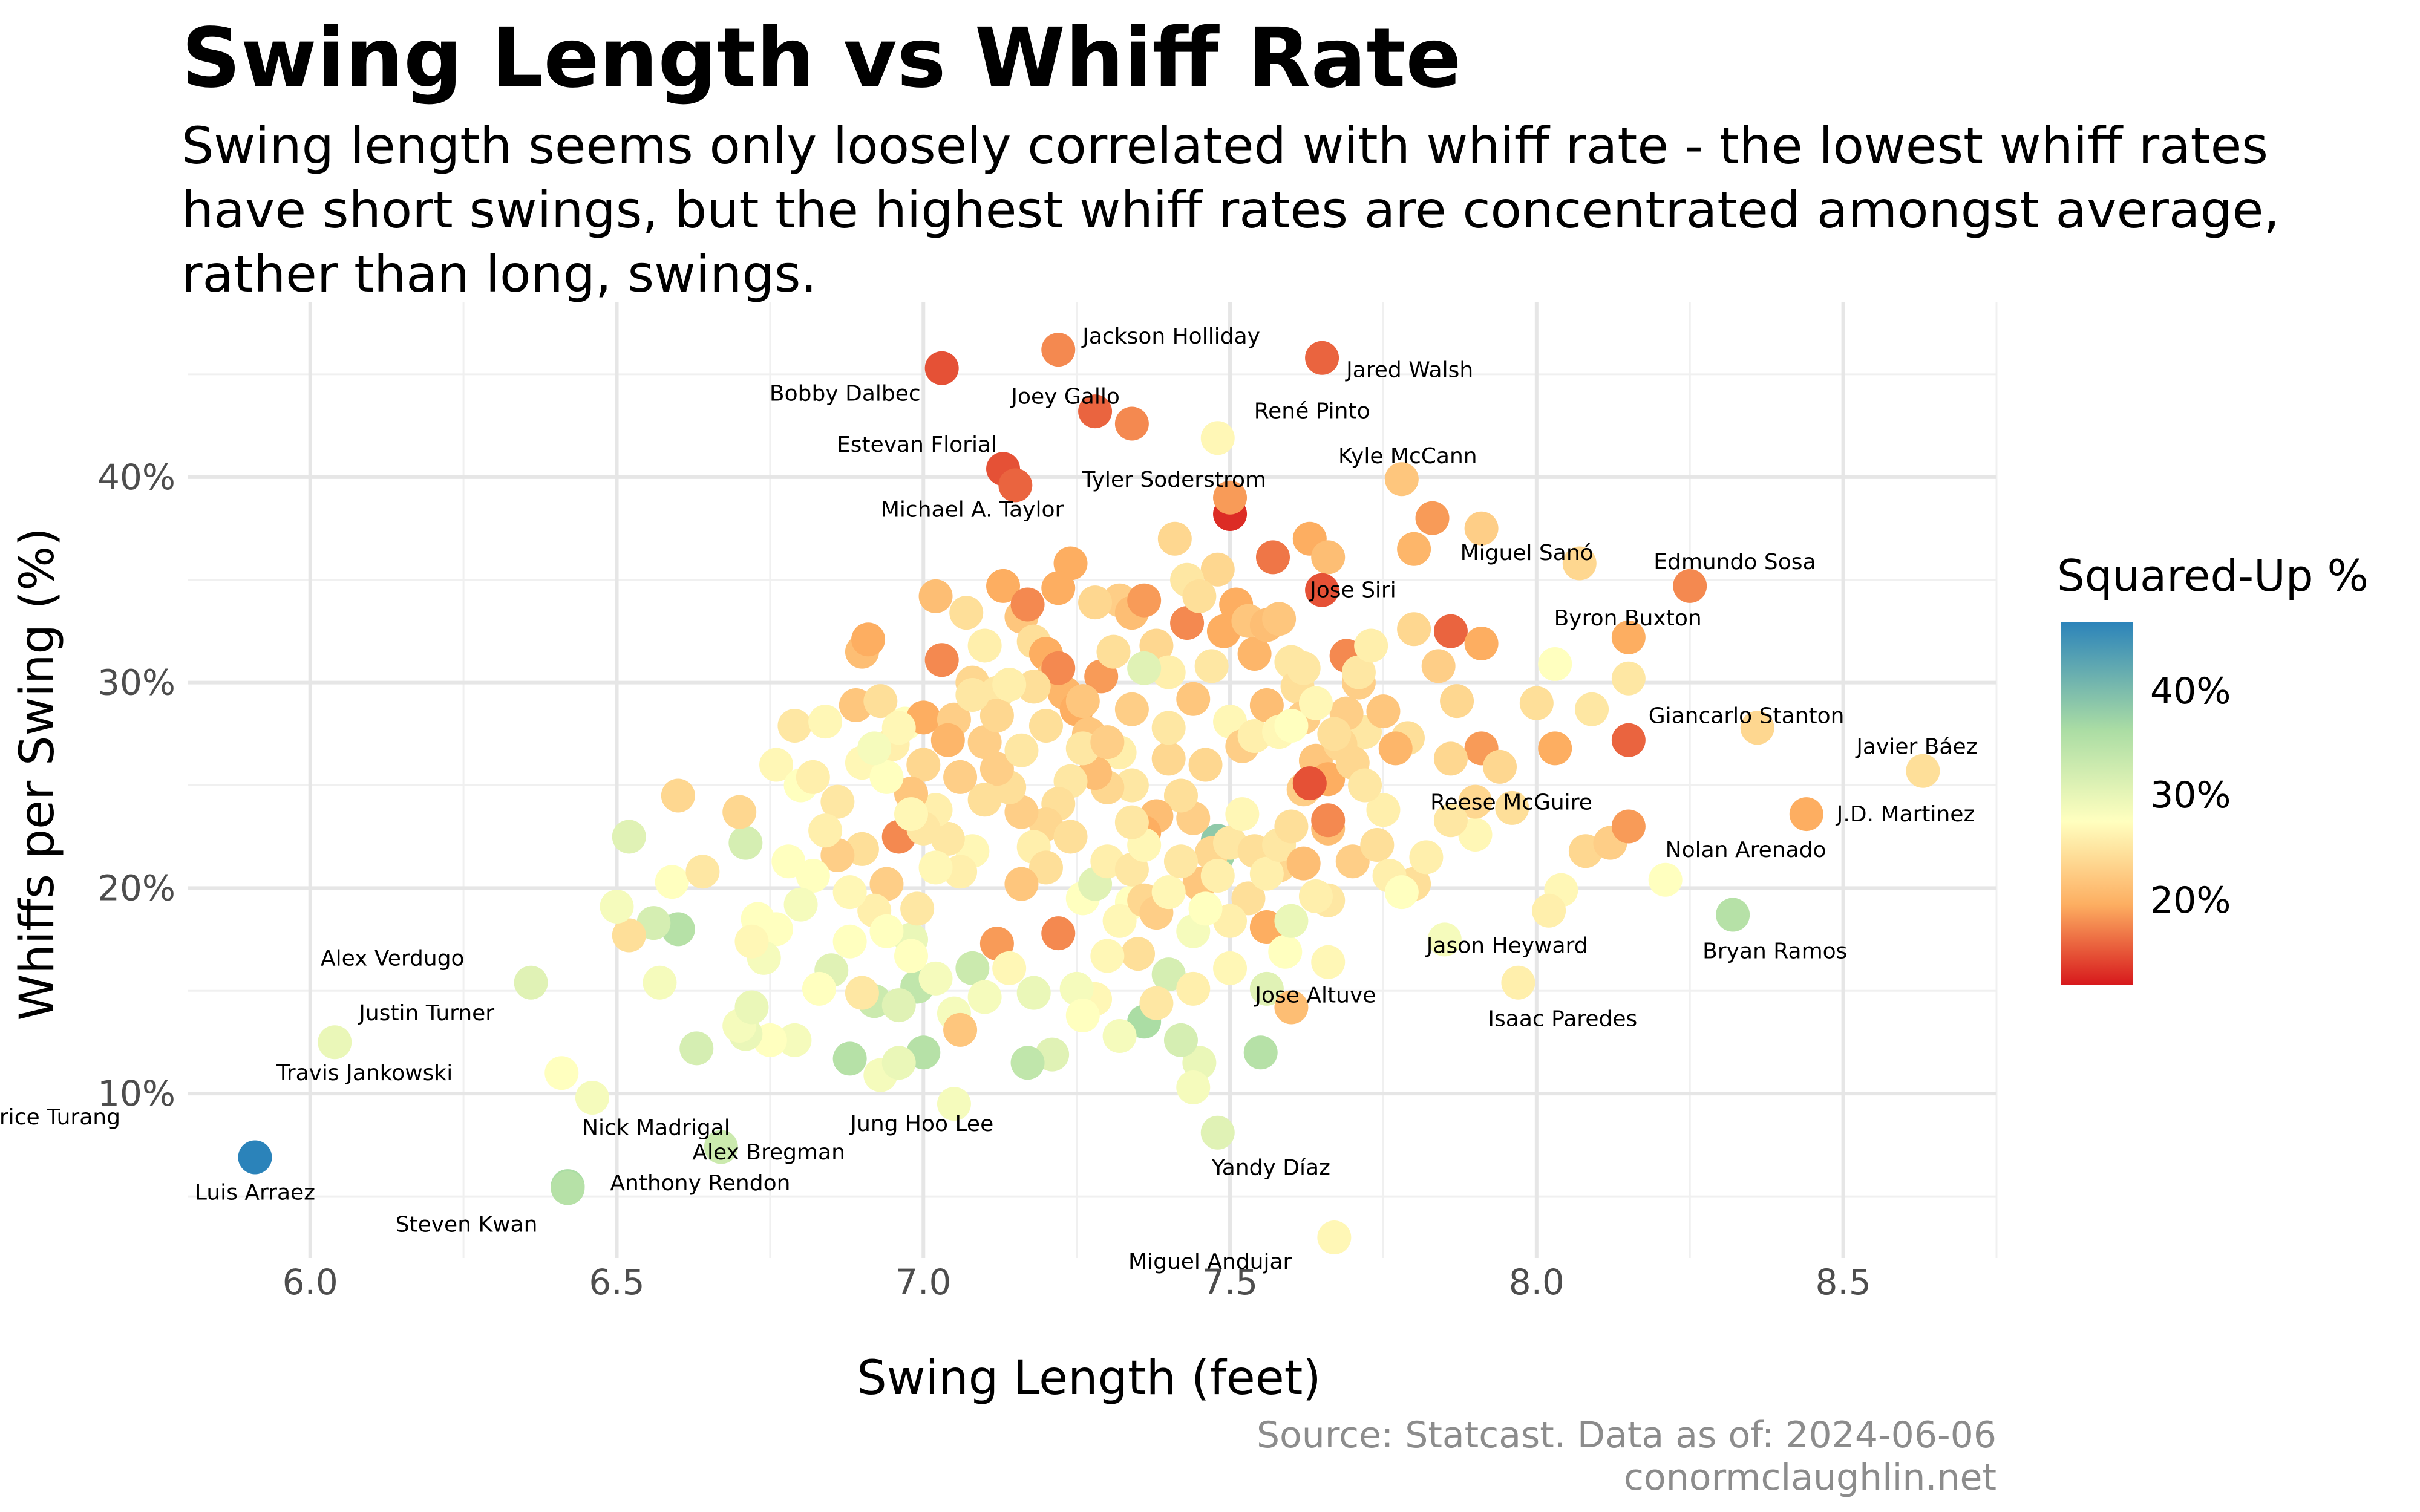 This screenshot has width=2420, height=1512. I want to click on x-axis-label: Swing Length (feet), so click(1089, 1379).